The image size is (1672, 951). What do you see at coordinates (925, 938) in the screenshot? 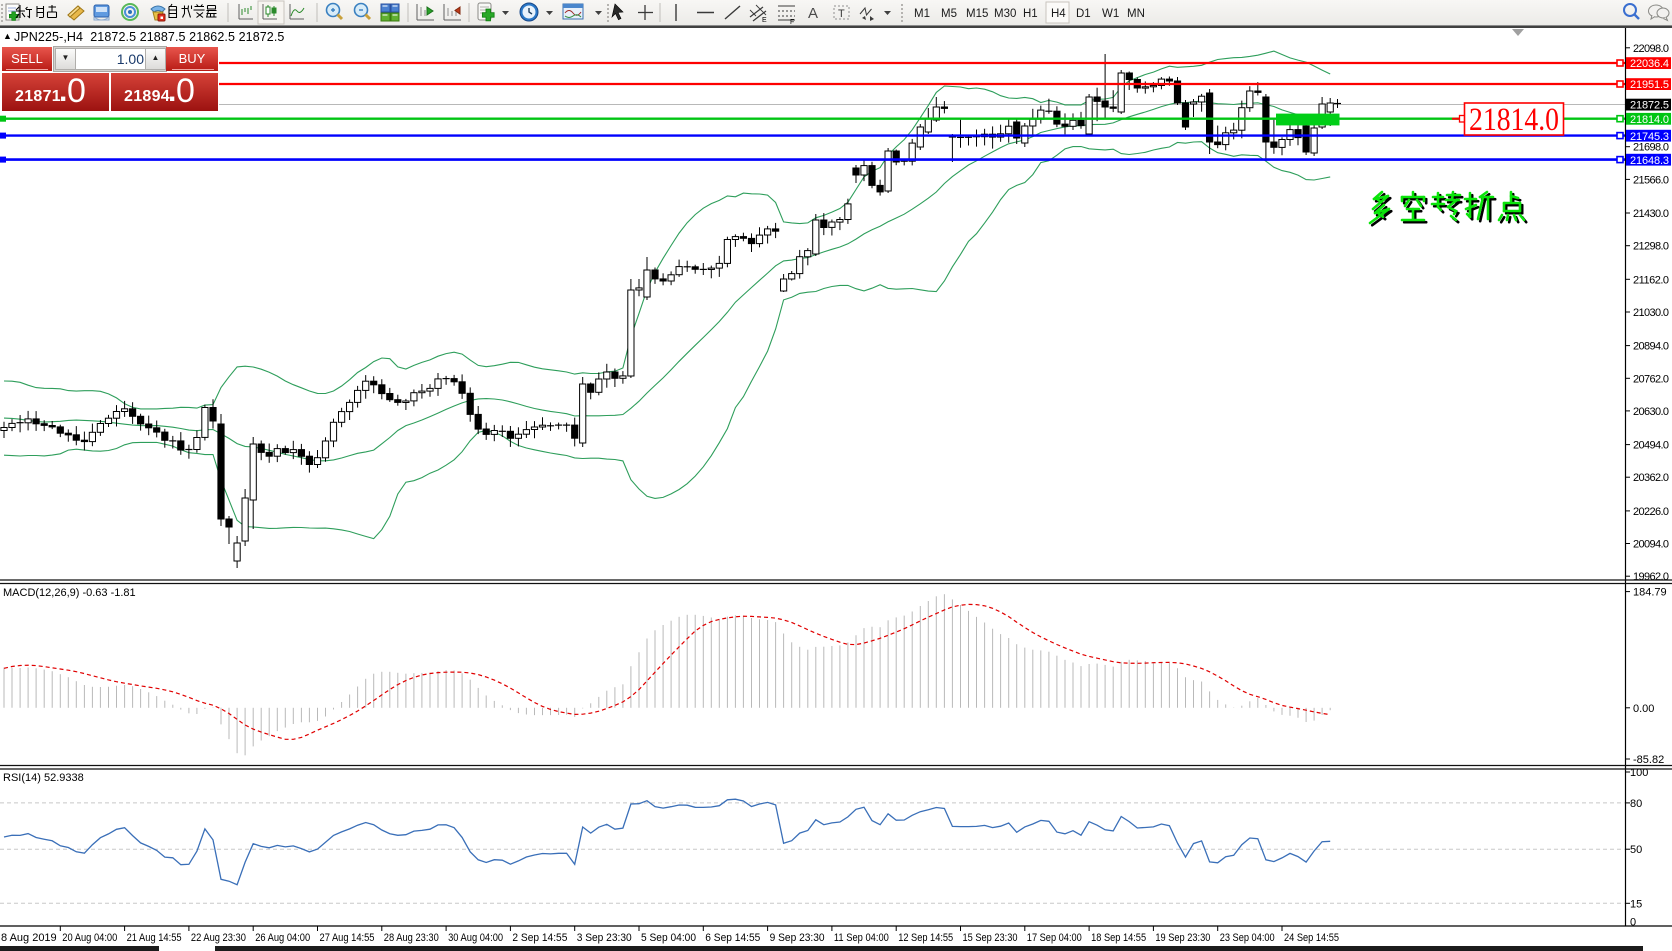
I see `svg-text: 12 Sep 14:55` at bounding box center [925, 938].